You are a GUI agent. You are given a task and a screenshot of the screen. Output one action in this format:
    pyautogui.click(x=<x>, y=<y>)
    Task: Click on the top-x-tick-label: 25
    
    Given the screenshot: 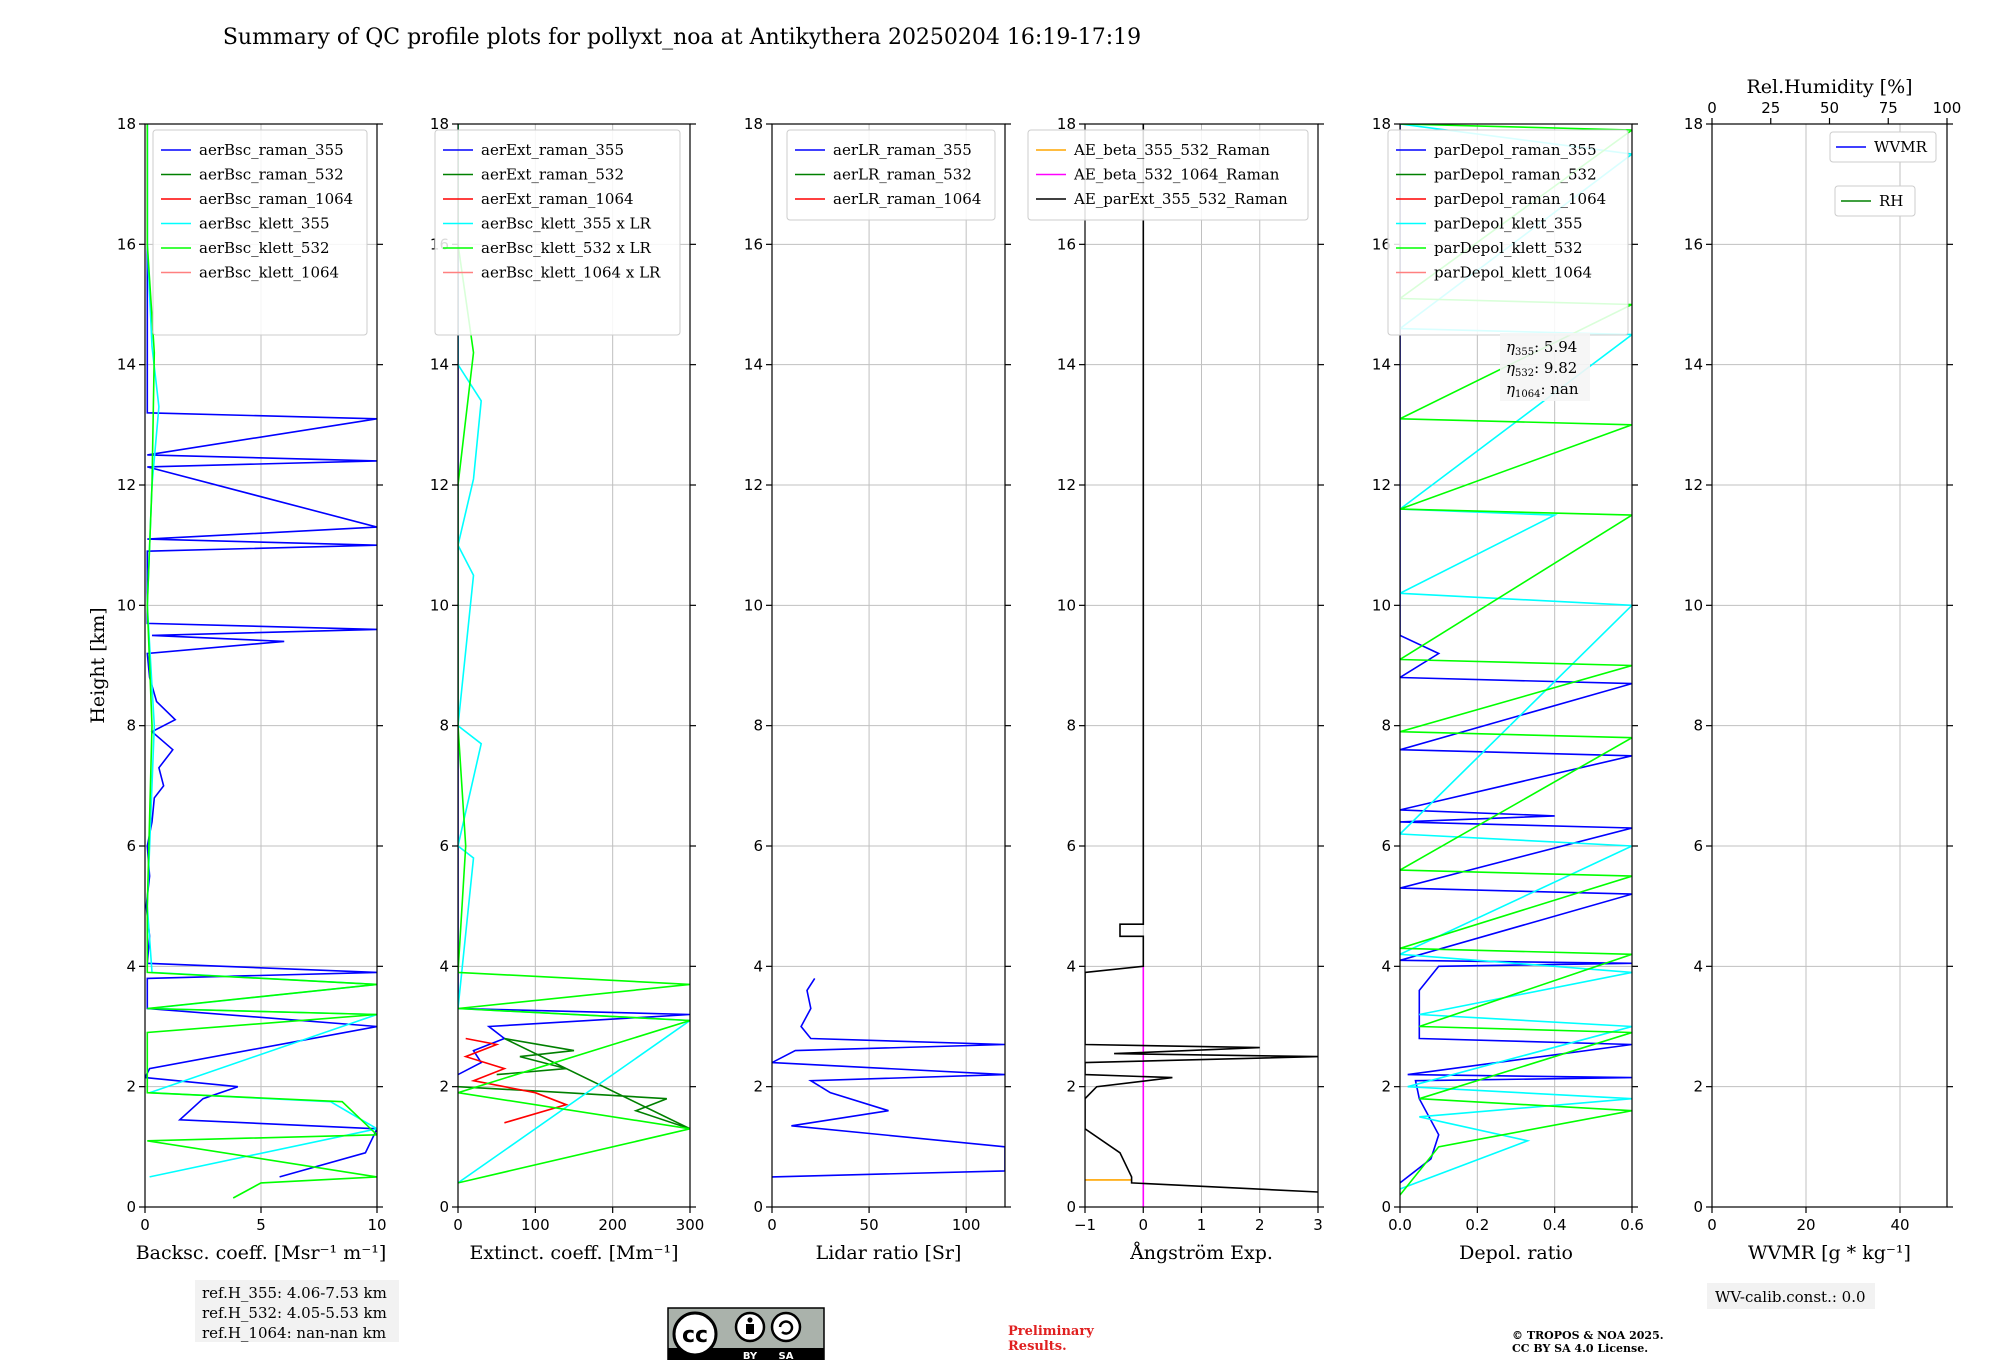 What is the action you would take?
    pyautogui.click(x=1770, y=108)
    